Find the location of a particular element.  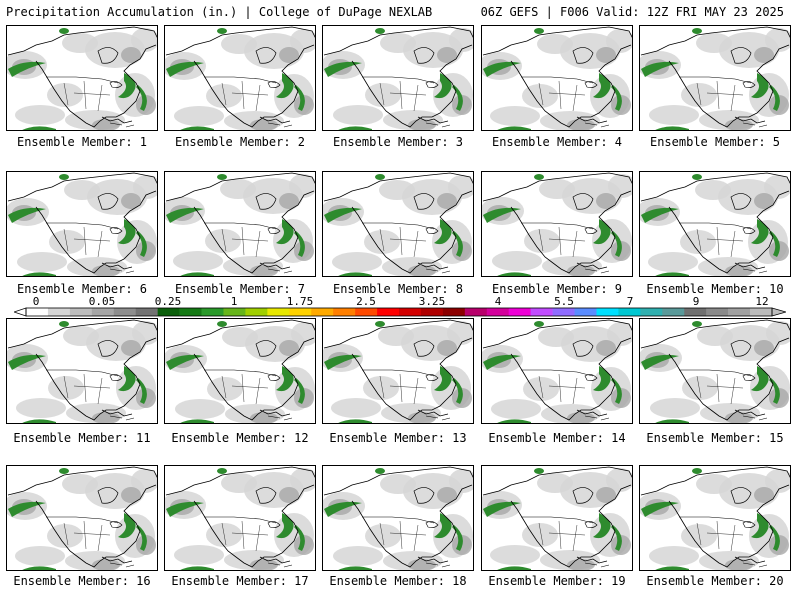

colorbar-tick-label: 1.75 is located at coordinates (300, 302).